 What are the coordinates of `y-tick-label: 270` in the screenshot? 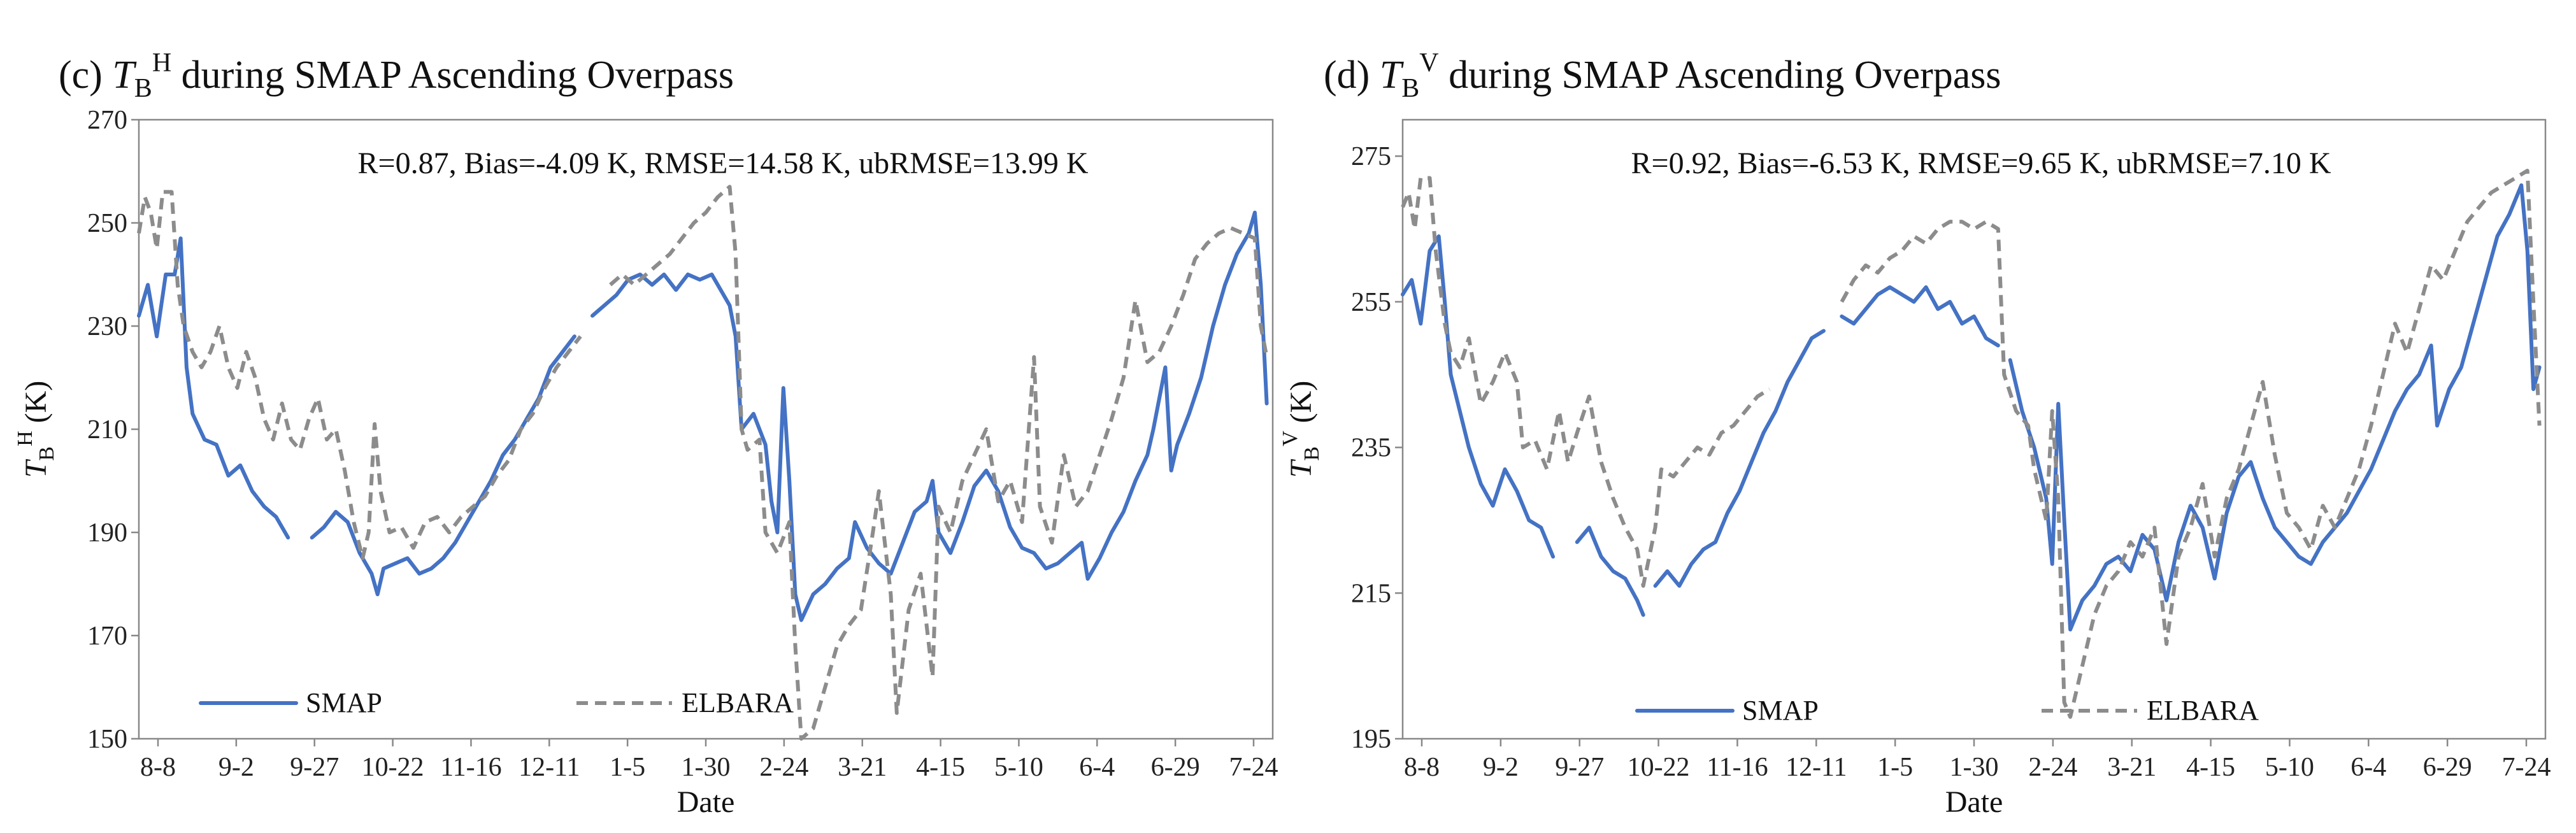 It's located at (107, 120).